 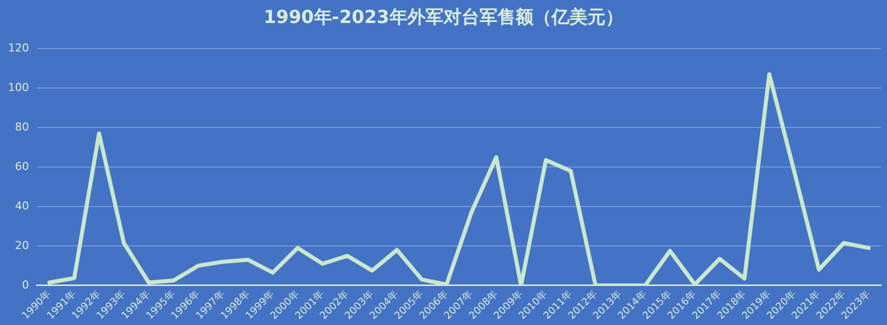 What do you see at coordinates (18, 47) in the screenshot?
I see `y-tick-label: 120` at bounding box center [18, 47].